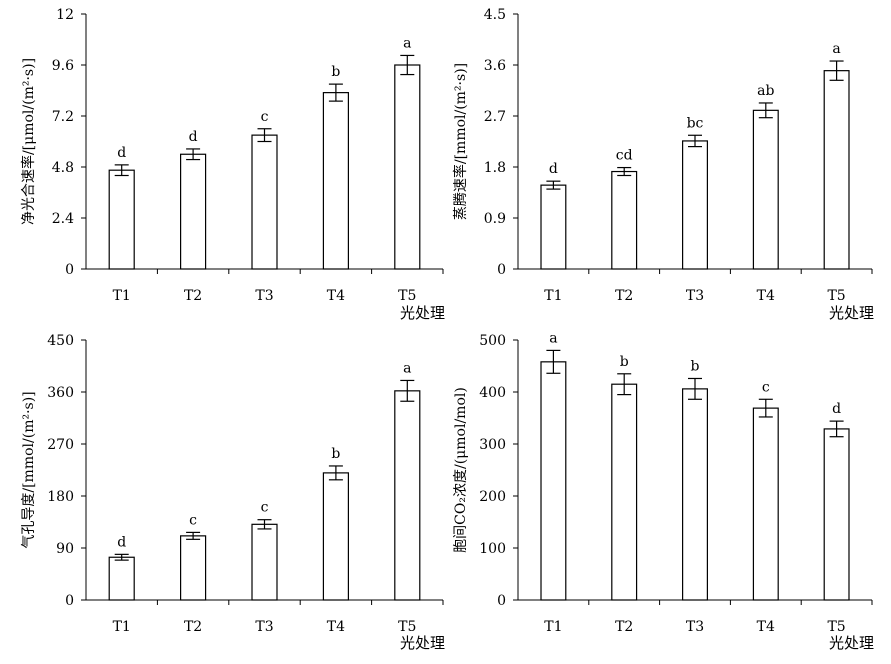 The width and height of the screenshot is (891, 664). Describe the element at coordinates (28, 141) in the screenshot. I see `y-axis-title: 净光合速率/[μmol/(m²·s)]` at that location.